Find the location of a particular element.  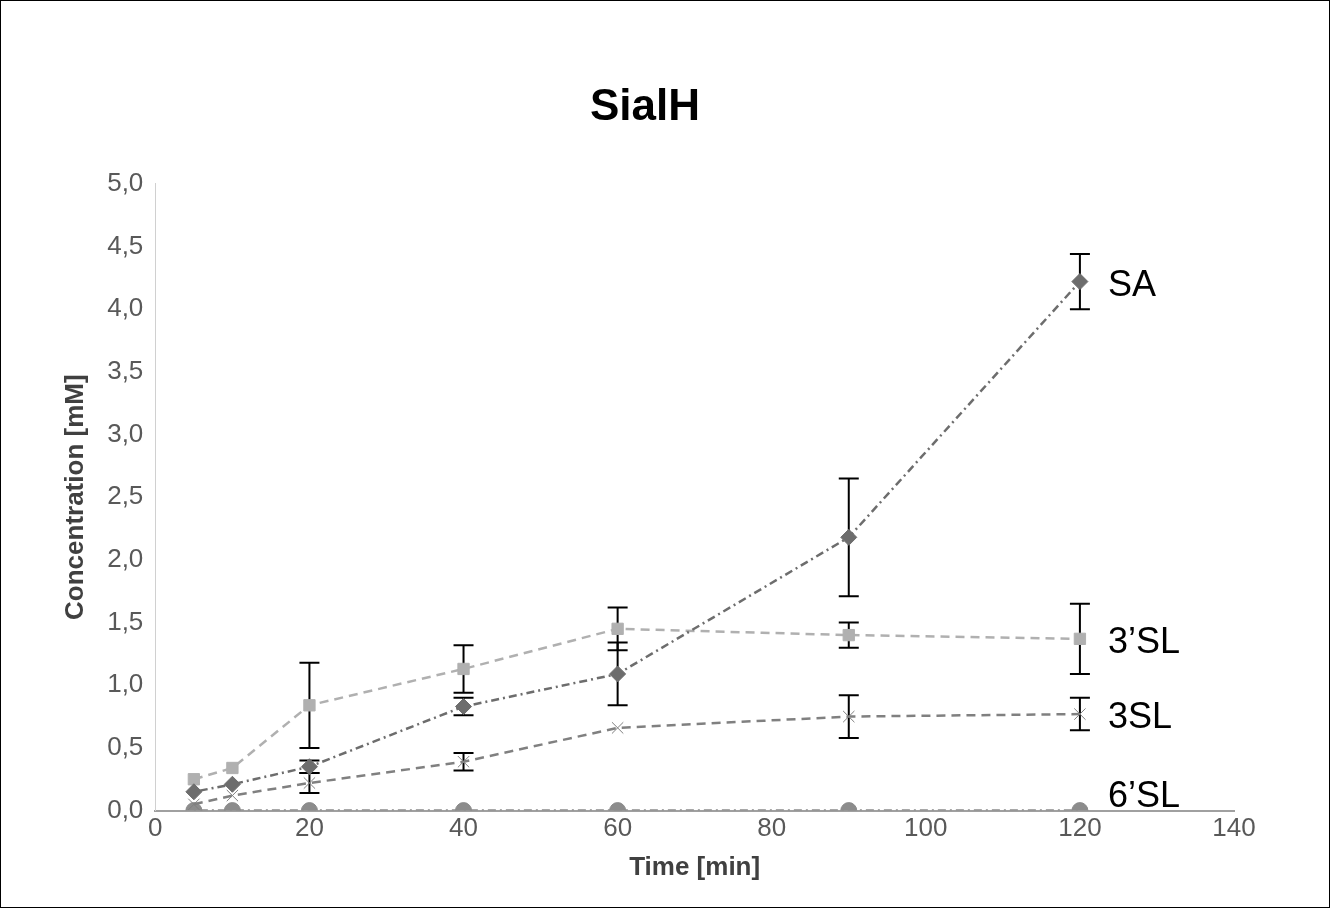

y-tick-label: 0,5 is located at coordinates (125, 746).